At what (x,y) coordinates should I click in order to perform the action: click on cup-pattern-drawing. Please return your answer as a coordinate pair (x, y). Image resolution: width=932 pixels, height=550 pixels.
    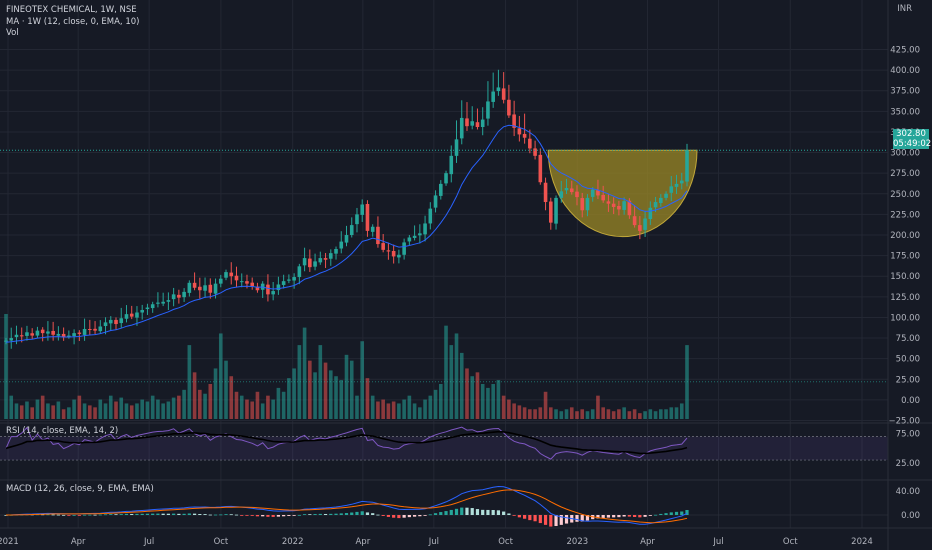
    Looking at the image, I should click on (622, 193).